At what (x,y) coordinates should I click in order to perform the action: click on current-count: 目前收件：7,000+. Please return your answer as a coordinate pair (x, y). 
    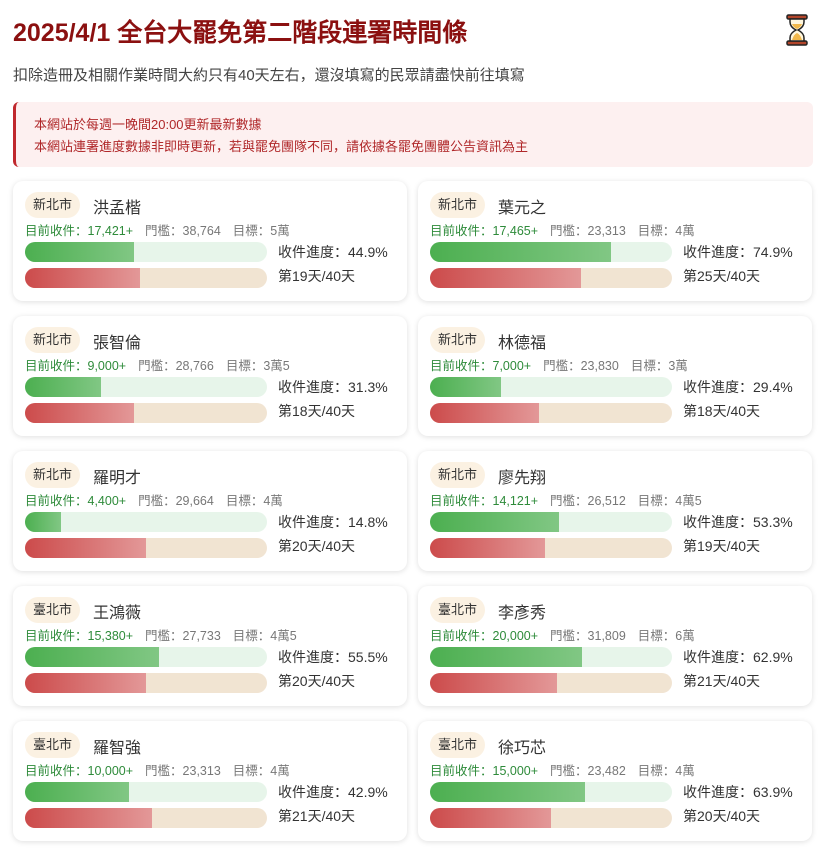
    Looking at the image, I should click on (481, 366).